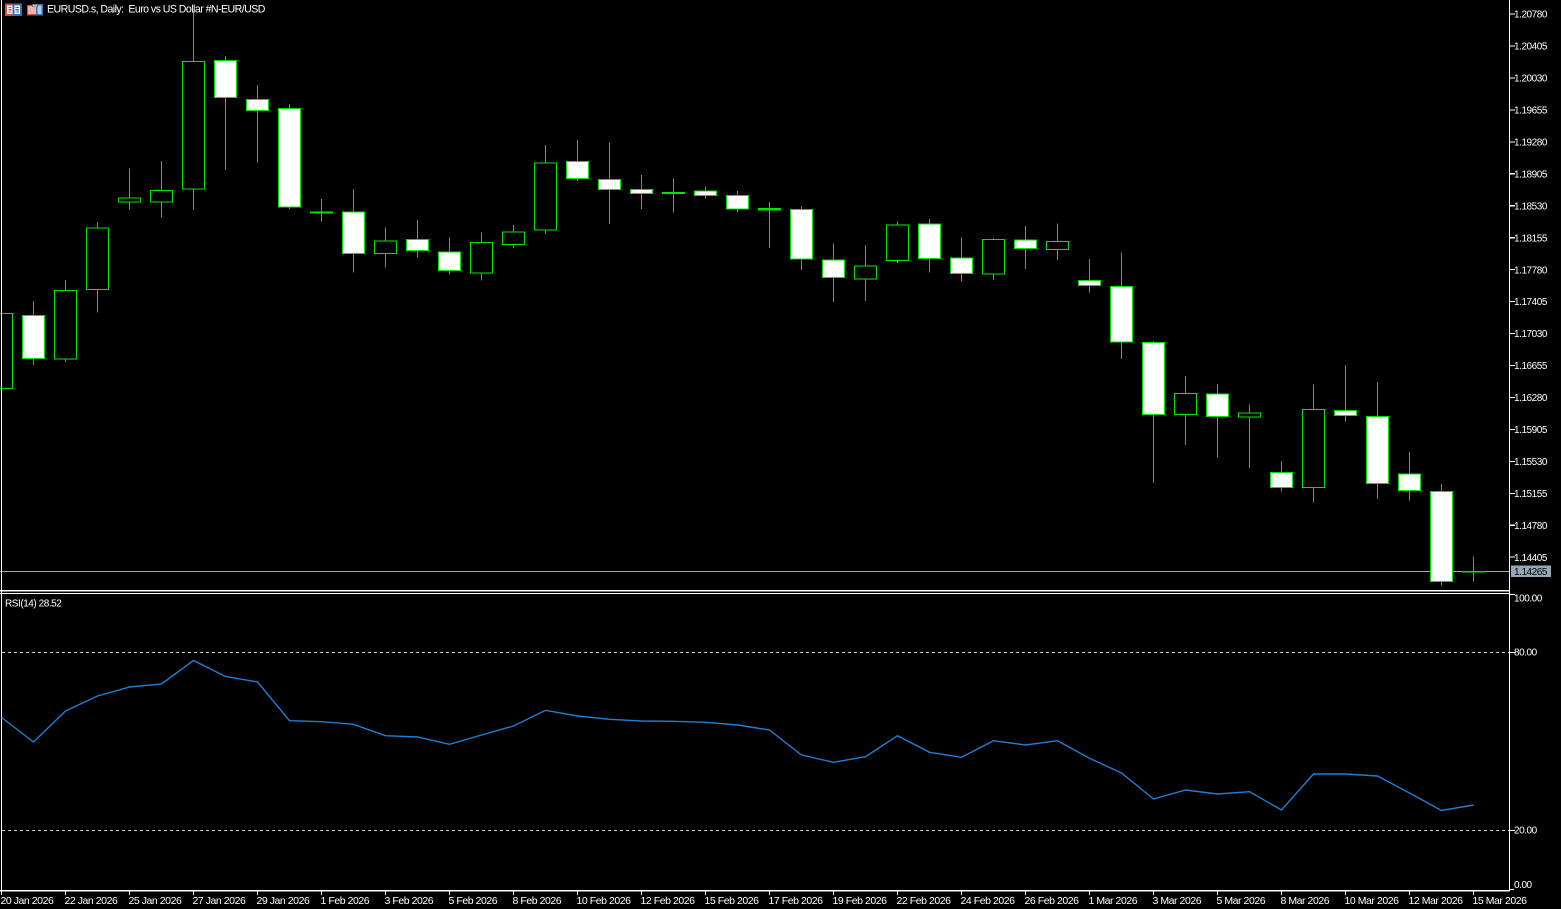 Image resolution: width=1561 pixels, height=909 pixels. What do you see at coordinates (1531, 430) in the screenshot?
I see `svg-text: 1.15905` at bounding box center [1531, 430].